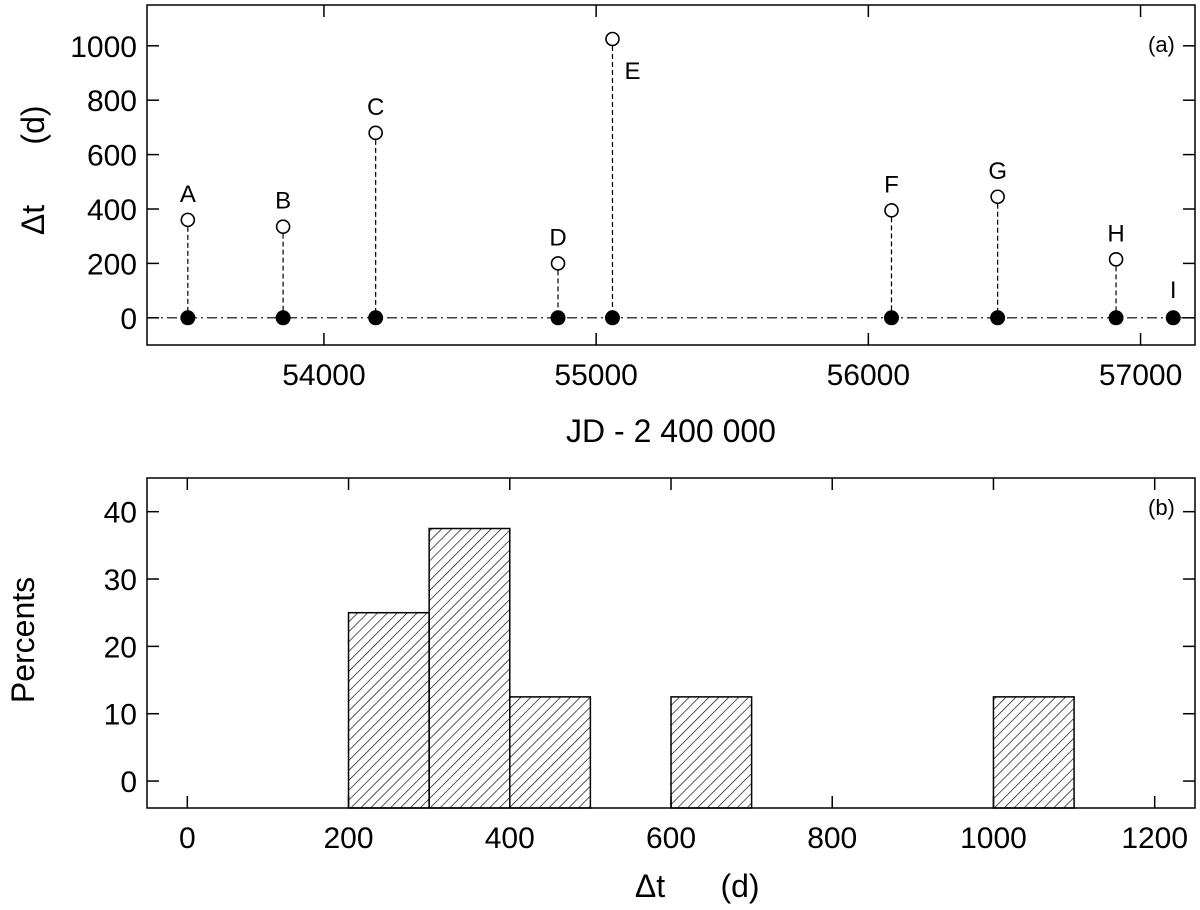  What do you see at coordinates (993, 838) in the screenshot?
I see `panel-b-x-tick-label: 1000` at bounding box center [993, 838].